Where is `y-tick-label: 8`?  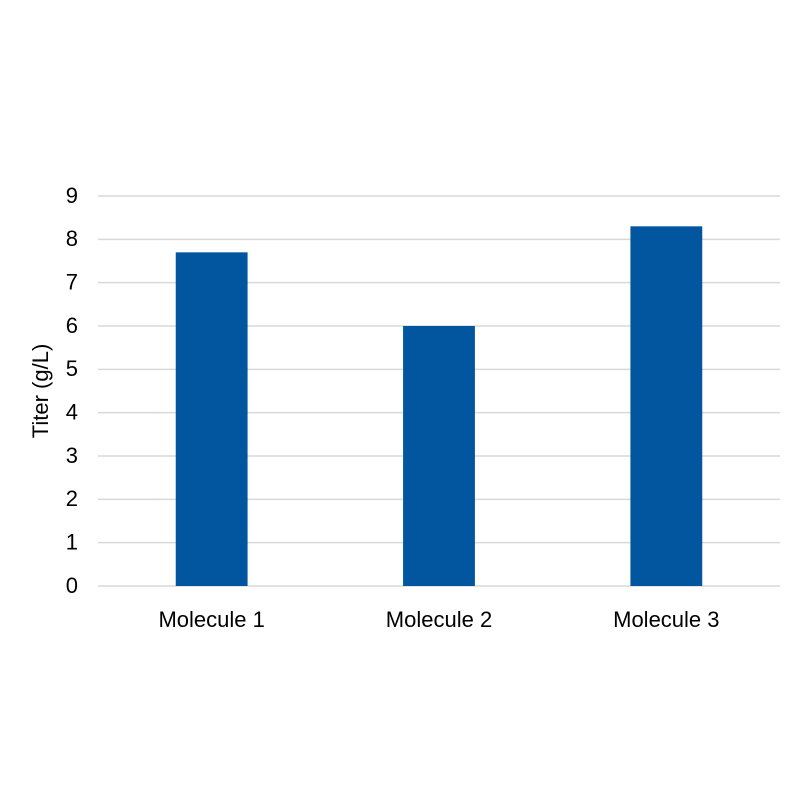
y-tick-label: 8 is located at coordinates (72, 238).